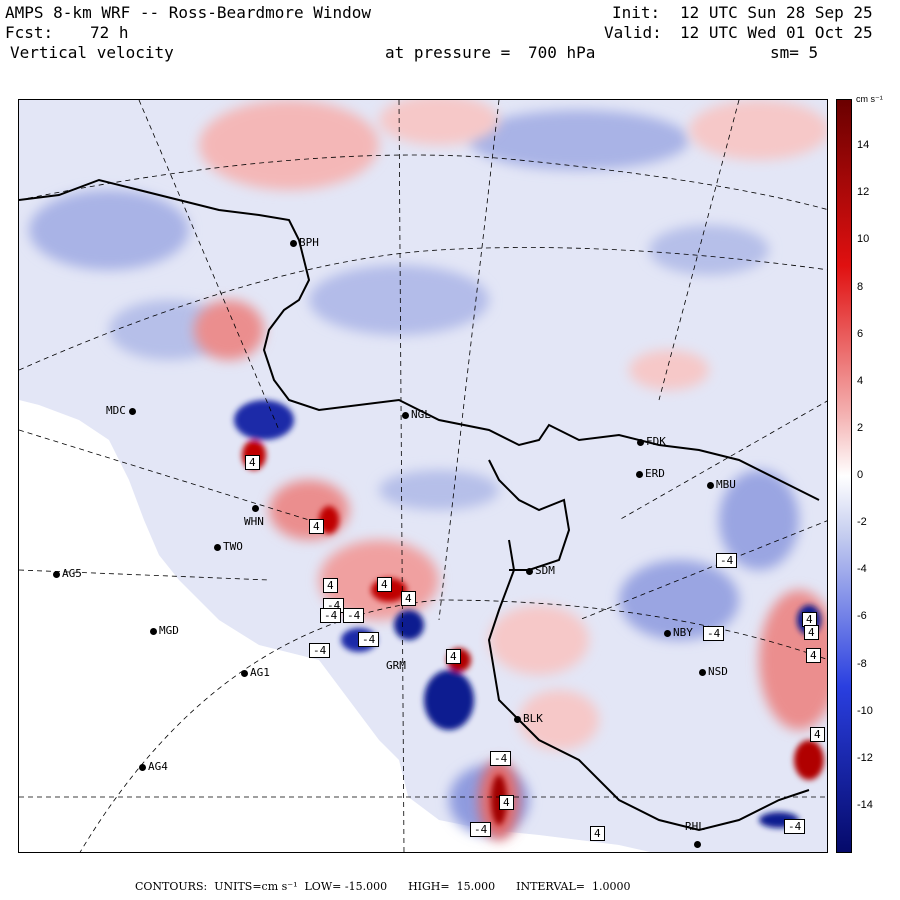 The width and height of the screenshot is (900, 900). I want to click on station-rhl-marker, so click(698, 844).